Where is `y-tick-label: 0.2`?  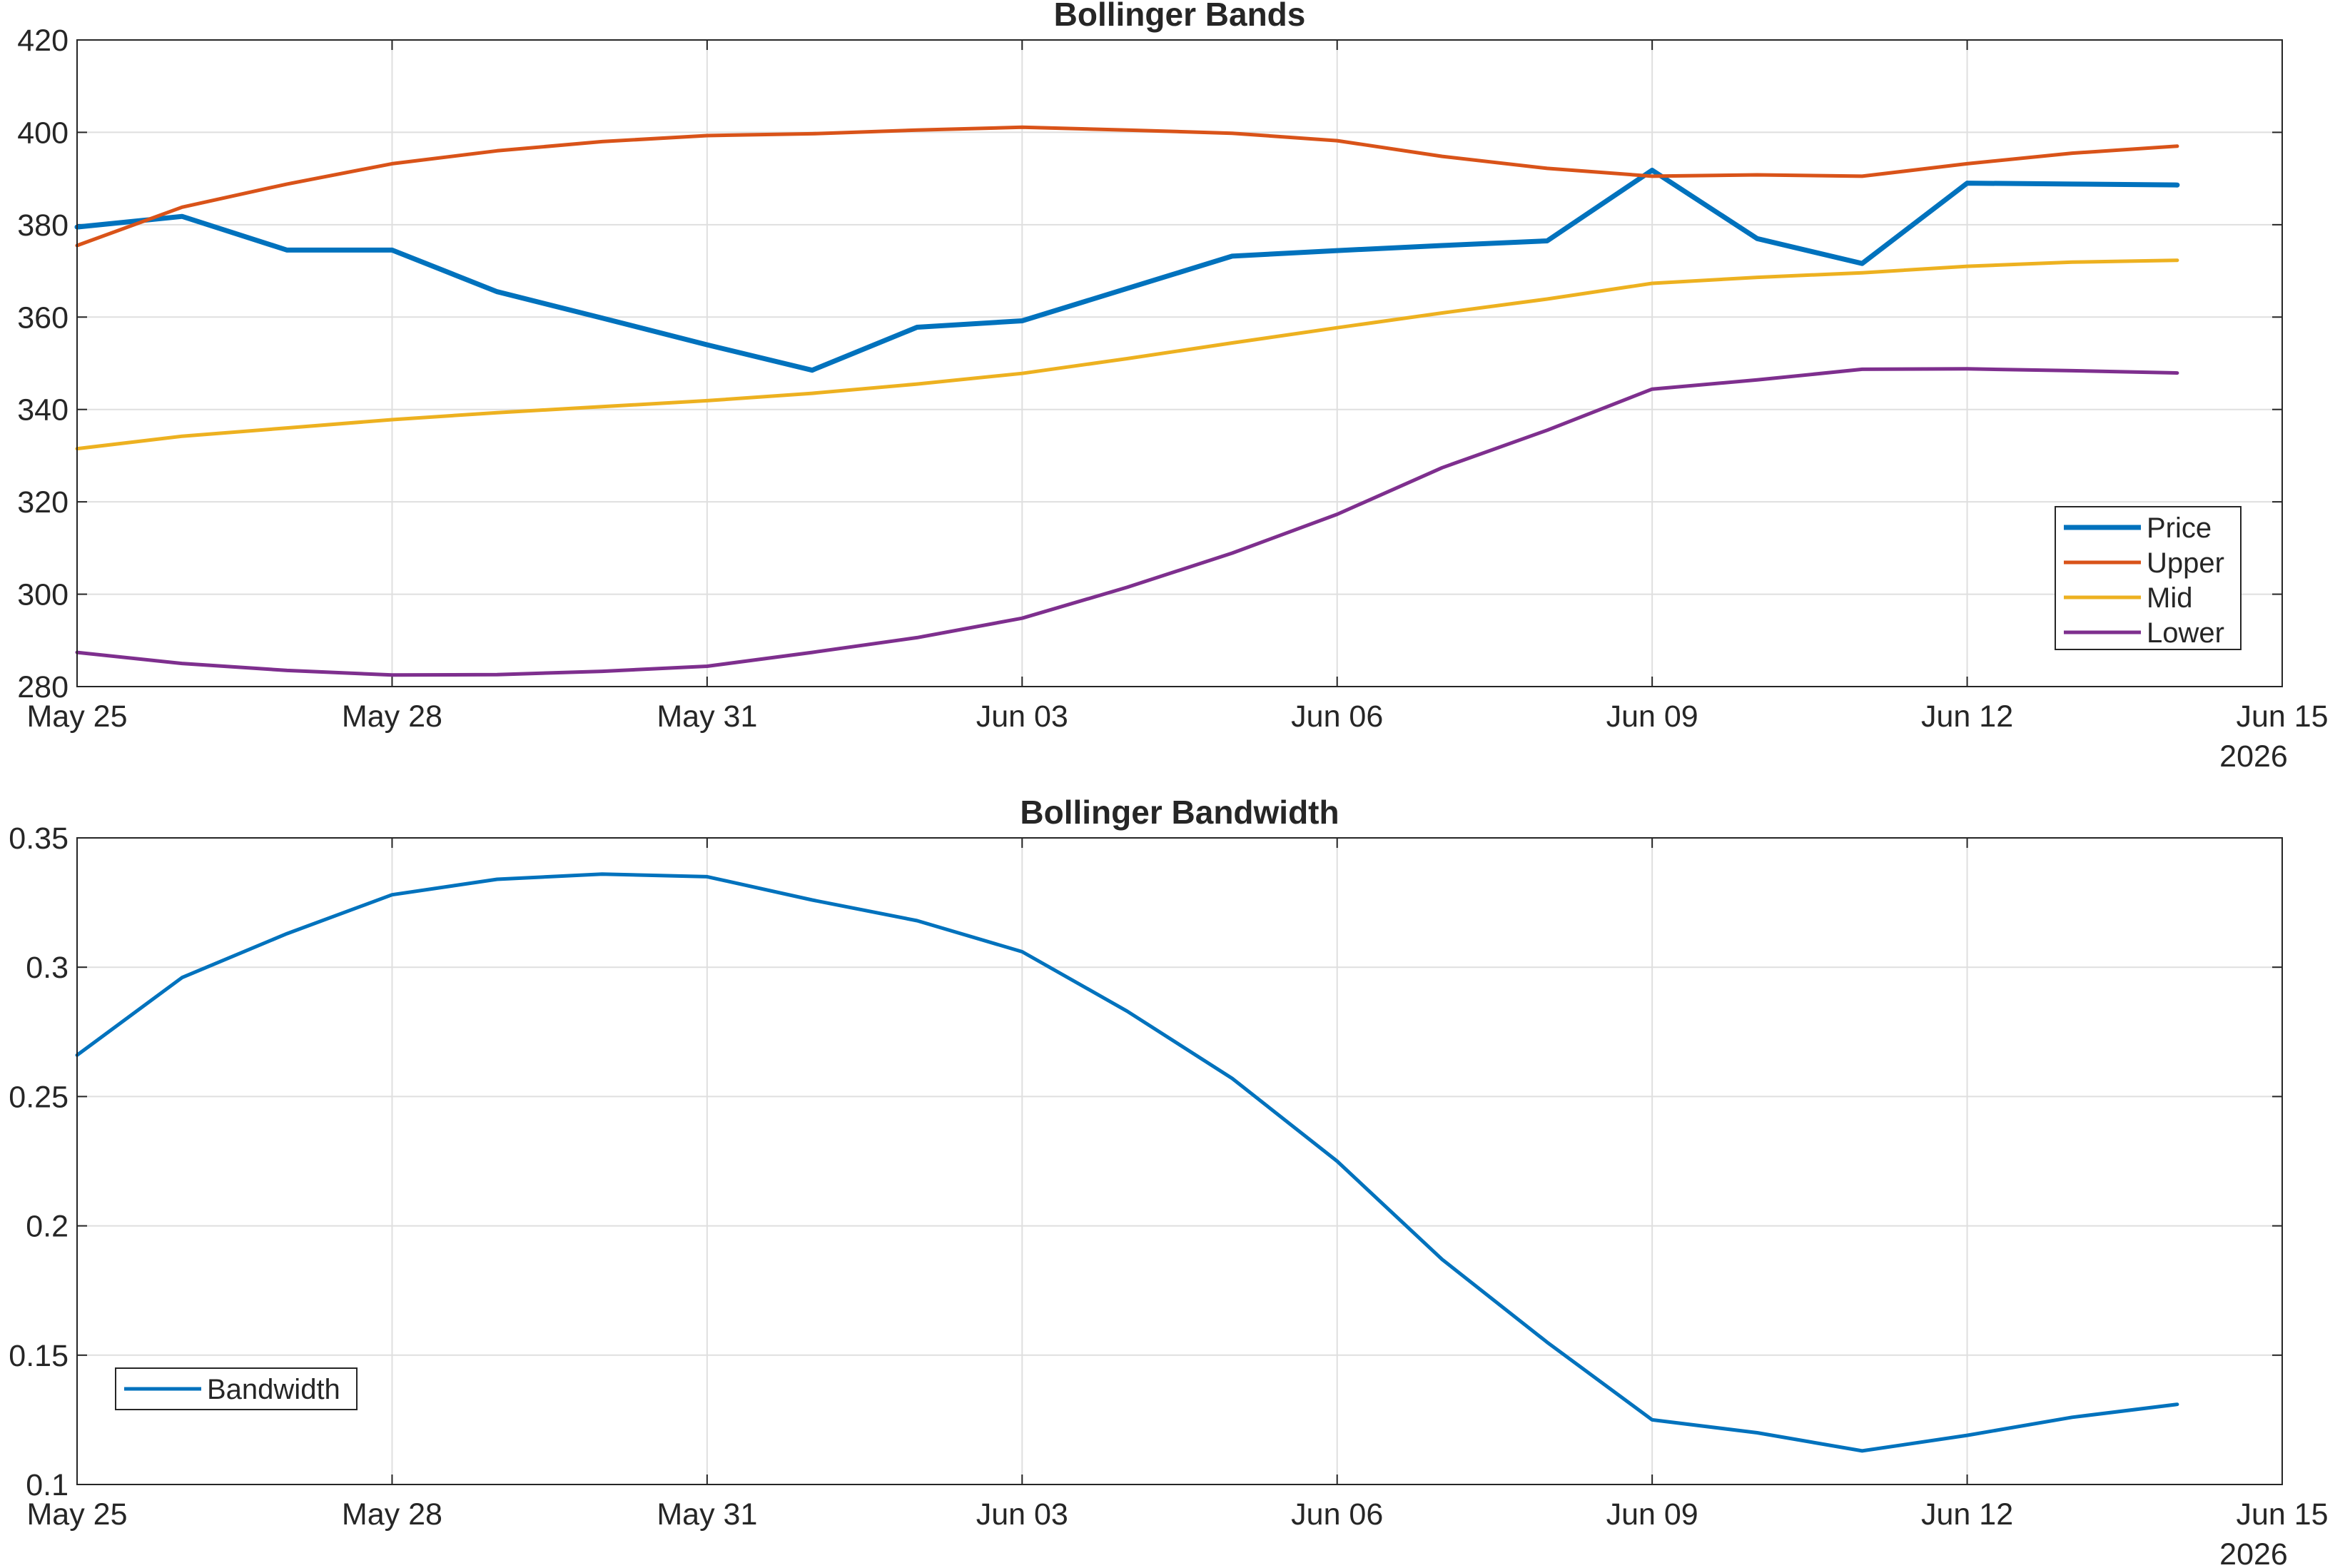 y-tick-label: 0.2 is located at coordinates (48, 1227).